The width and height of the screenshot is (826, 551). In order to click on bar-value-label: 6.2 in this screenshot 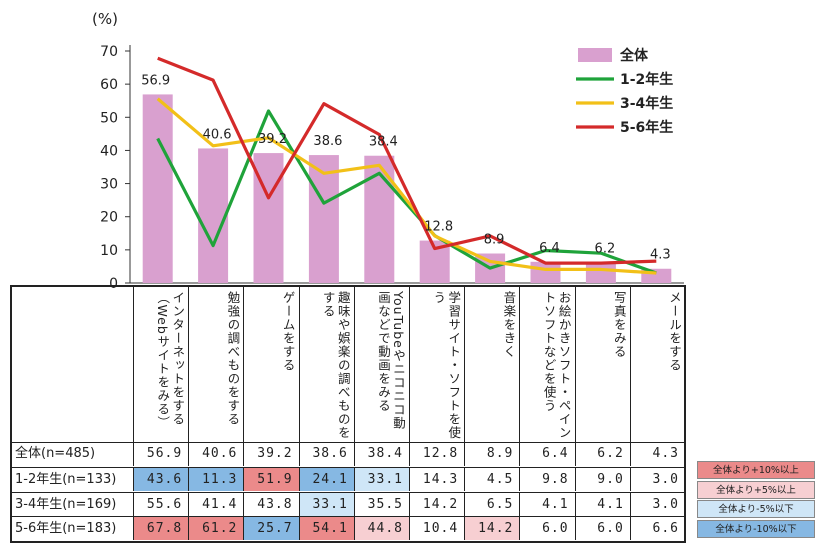, I will do `click(605, 248)`.